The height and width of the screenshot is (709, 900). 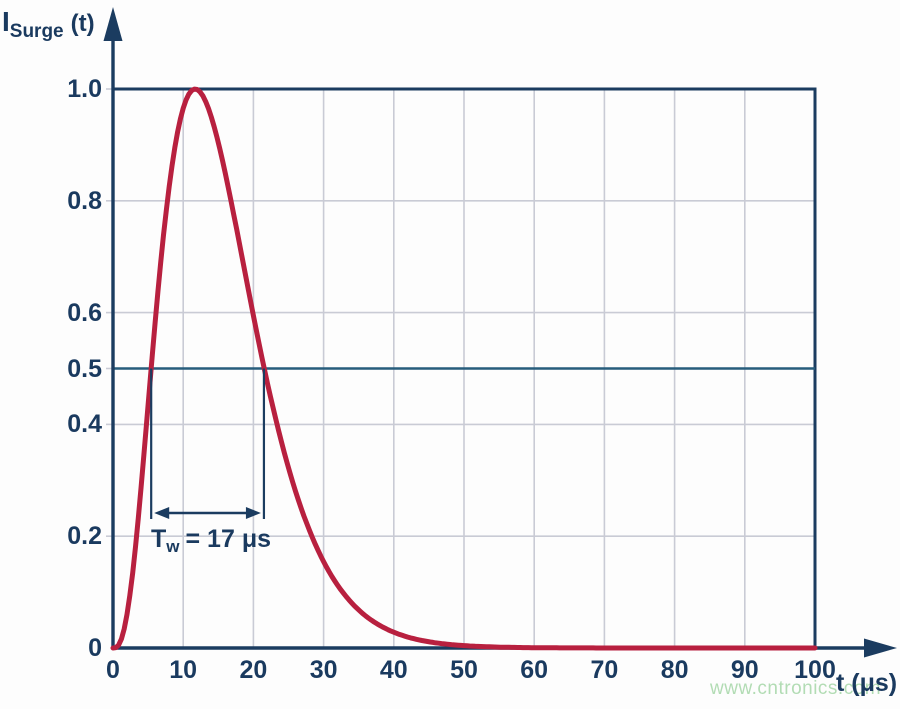 What do you see at coordinates (84, 89) in the screenshot?
I see `y-tick-label: 1.0` at bounding box center [84, 89].